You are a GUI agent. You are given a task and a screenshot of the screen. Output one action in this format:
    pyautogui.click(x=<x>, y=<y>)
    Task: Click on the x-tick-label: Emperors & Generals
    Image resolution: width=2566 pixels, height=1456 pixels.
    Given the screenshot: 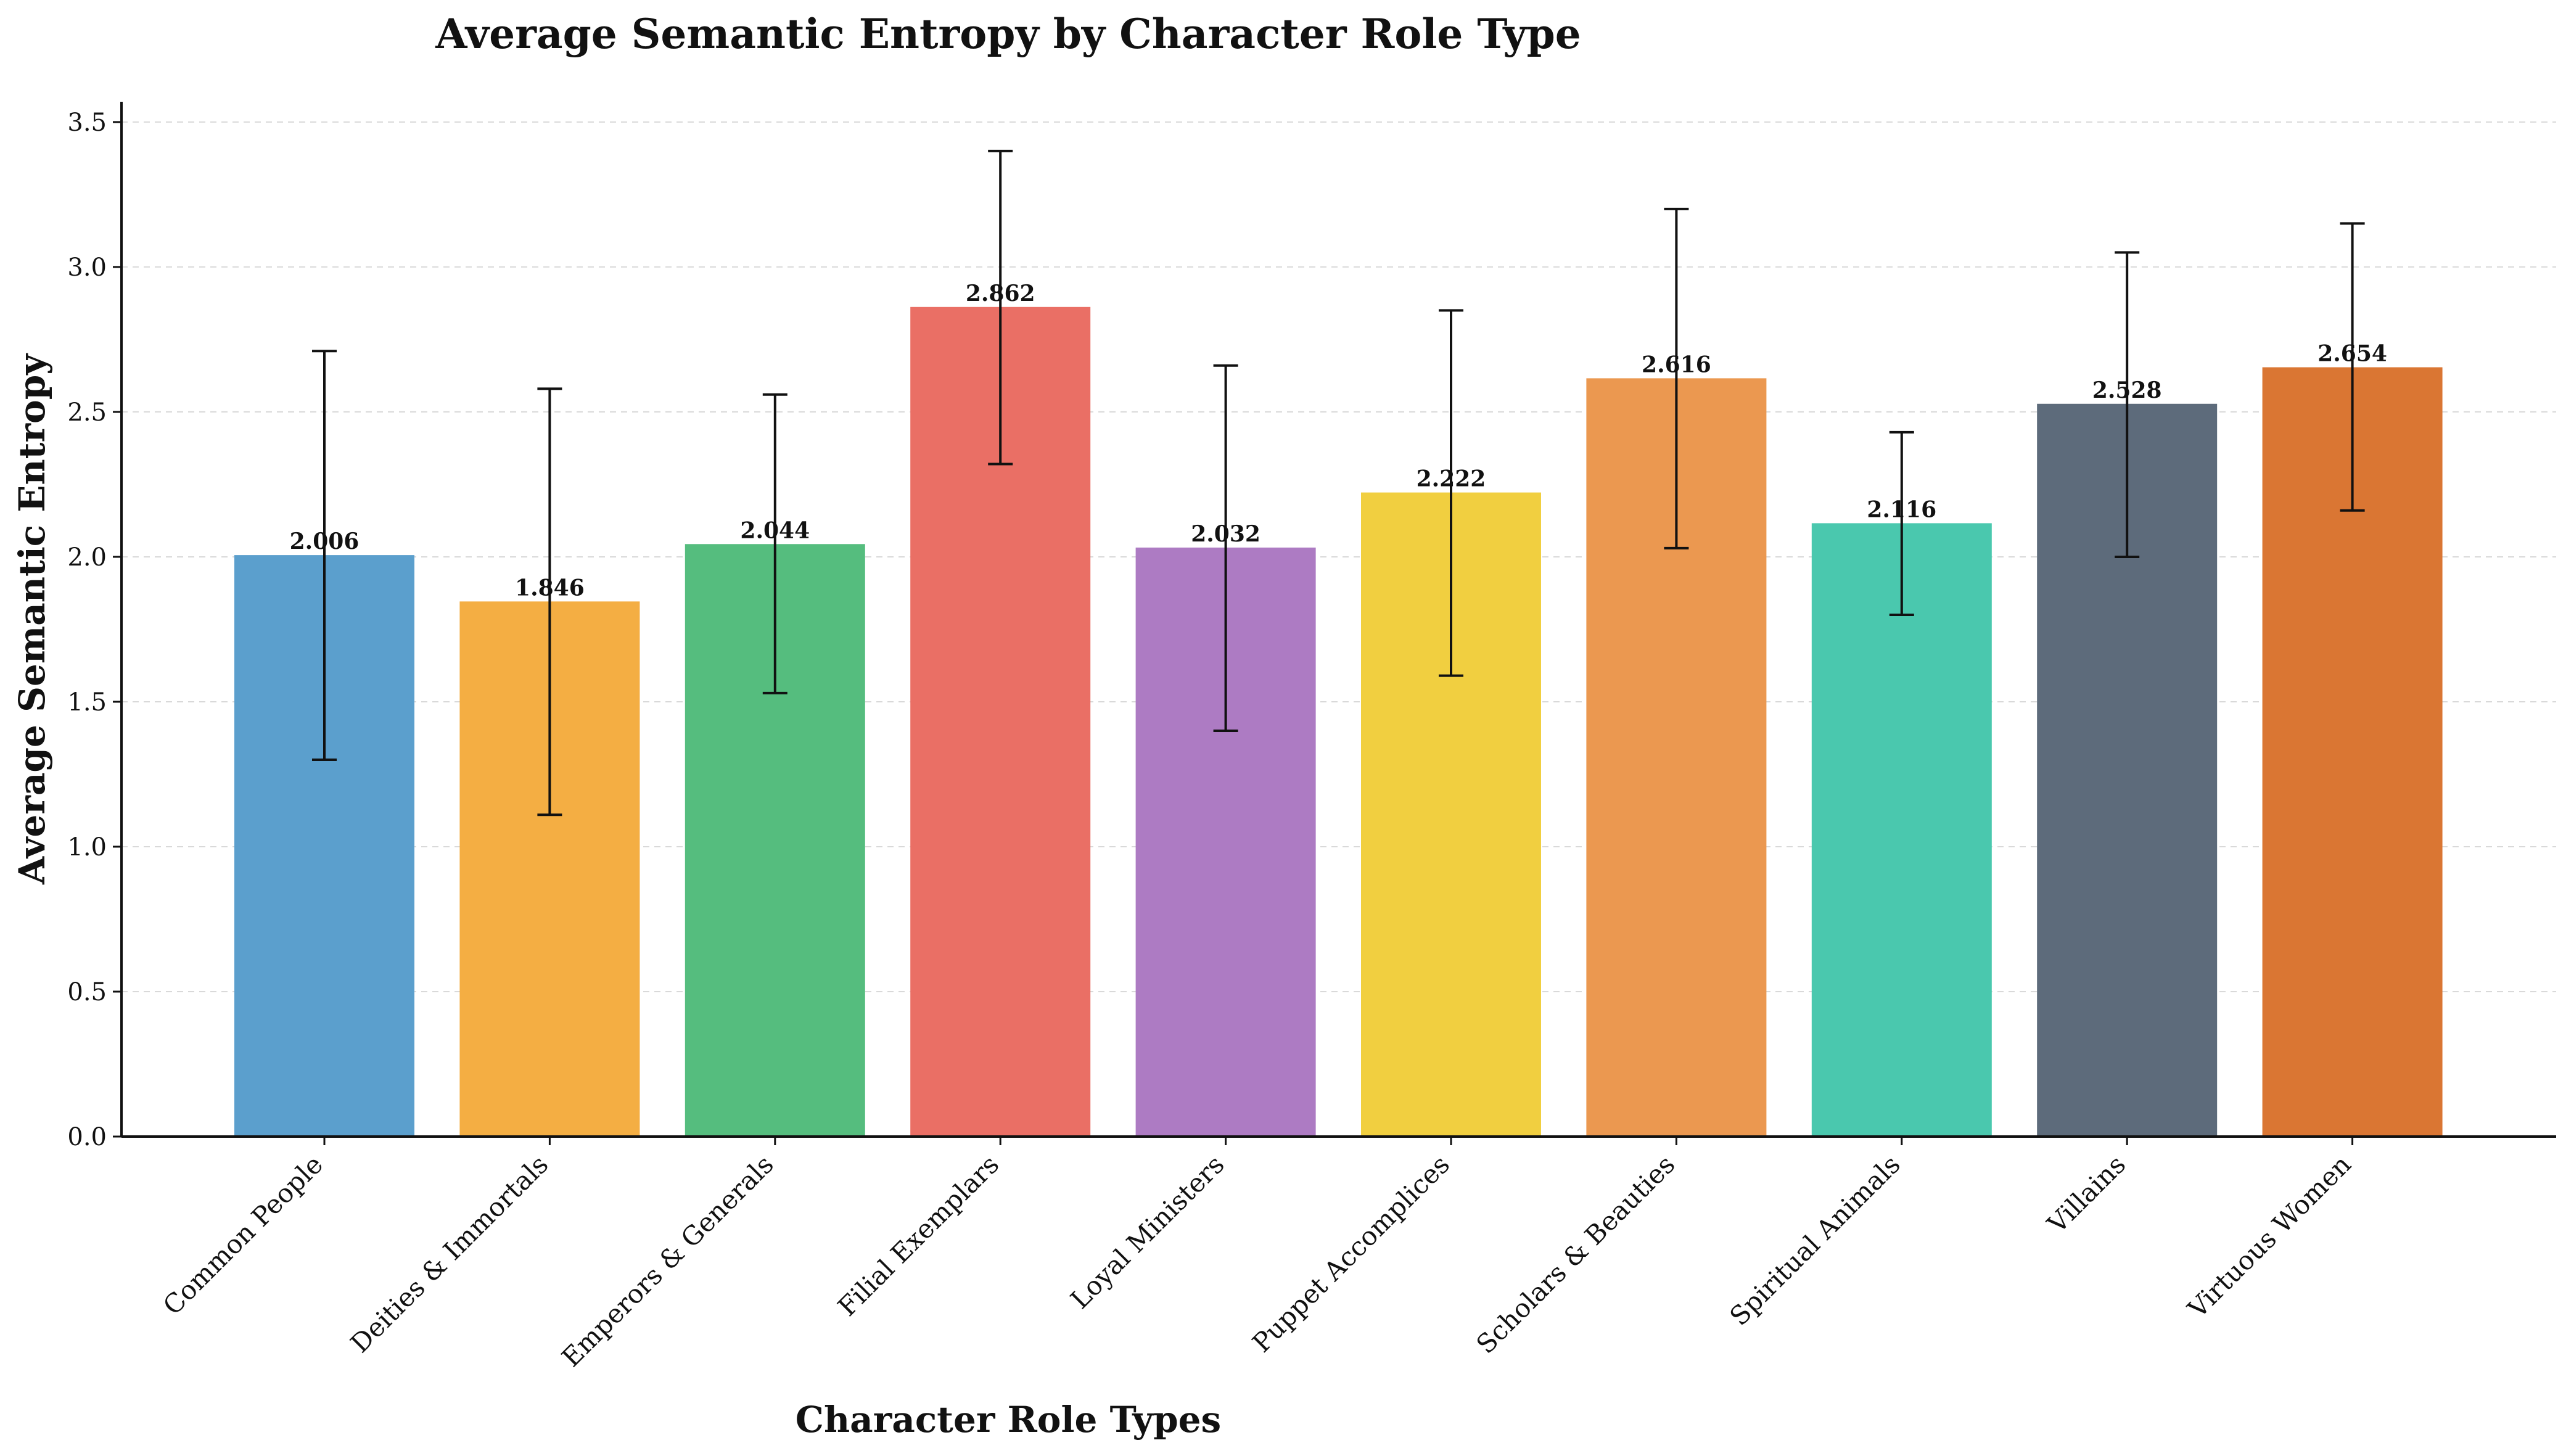 What is the action you would take?
    pyautogui.click(x=667, y=1261)
    